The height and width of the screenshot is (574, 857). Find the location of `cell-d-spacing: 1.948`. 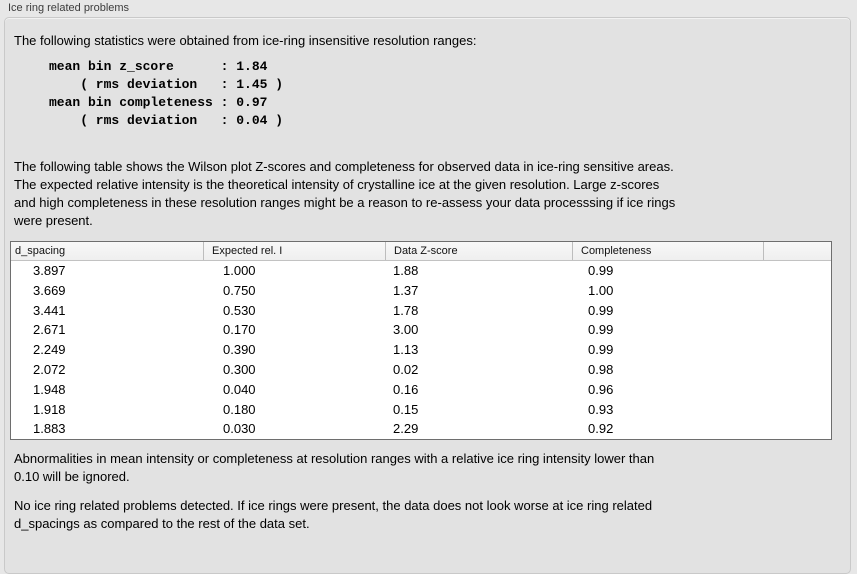

cell-d-spacing: 1.948 is located at coordinates (49, 389).